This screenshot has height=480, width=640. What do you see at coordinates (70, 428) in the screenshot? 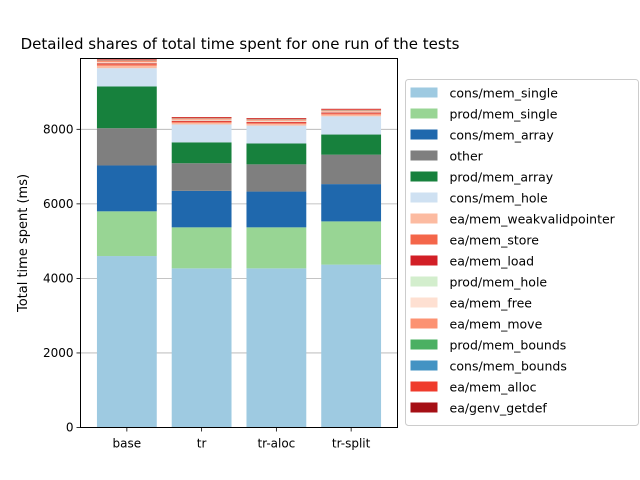
I see `y-tick-label: 0` at bounding box center [70, 428].